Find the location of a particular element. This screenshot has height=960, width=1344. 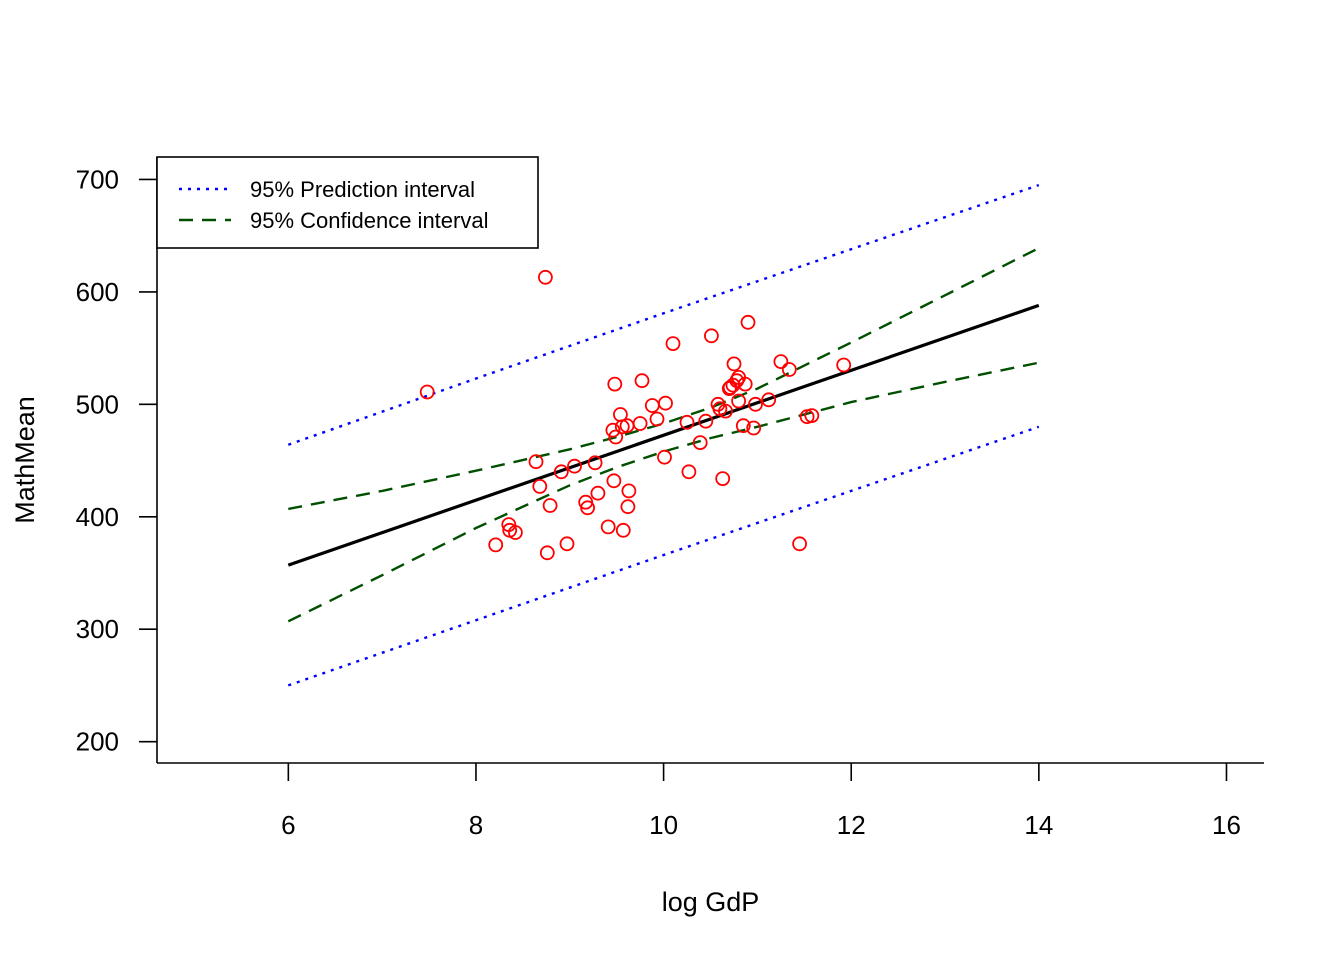

legend-label: 95% Prediction interval is located at coordinates (362, 189).